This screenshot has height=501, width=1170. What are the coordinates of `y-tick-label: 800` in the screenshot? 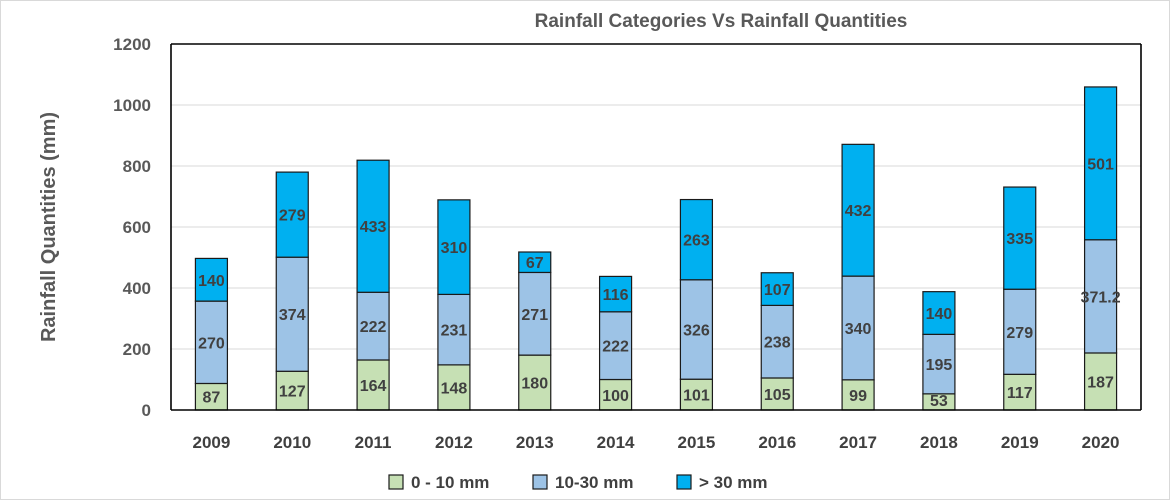 It's located at (137, 166).